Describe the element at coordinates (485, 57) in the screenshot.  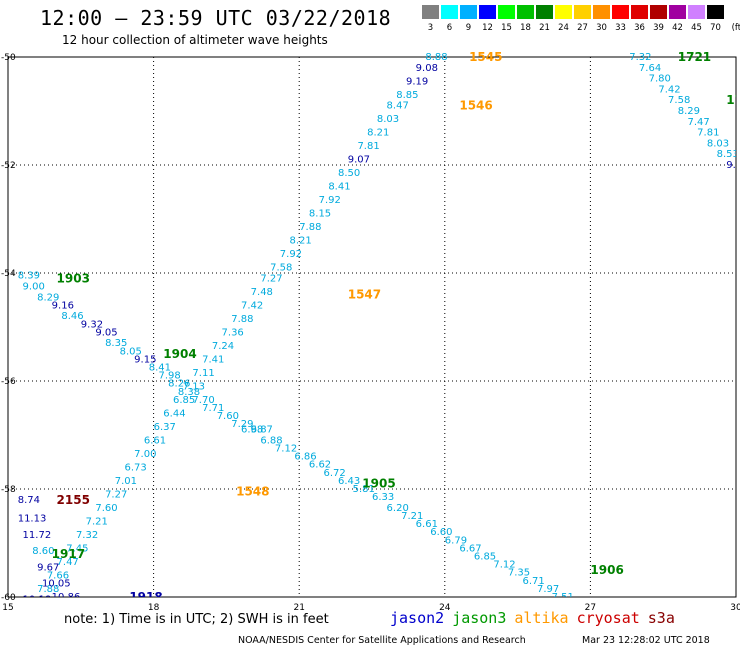
I see `pass-time-label: 1545` at that location.